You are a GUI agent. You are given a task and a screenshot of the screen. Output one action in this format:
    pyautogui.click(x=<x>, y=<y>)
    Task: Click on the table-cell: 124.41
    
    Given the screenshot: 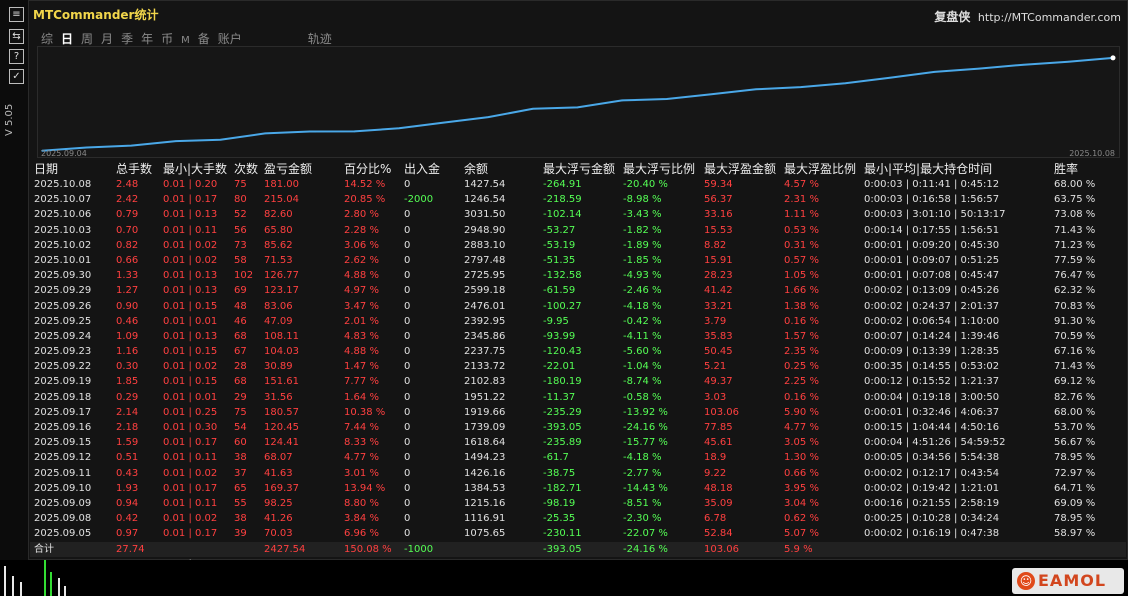 What is the action you would take?
    pyautogui.click(x=281, y=443)
    